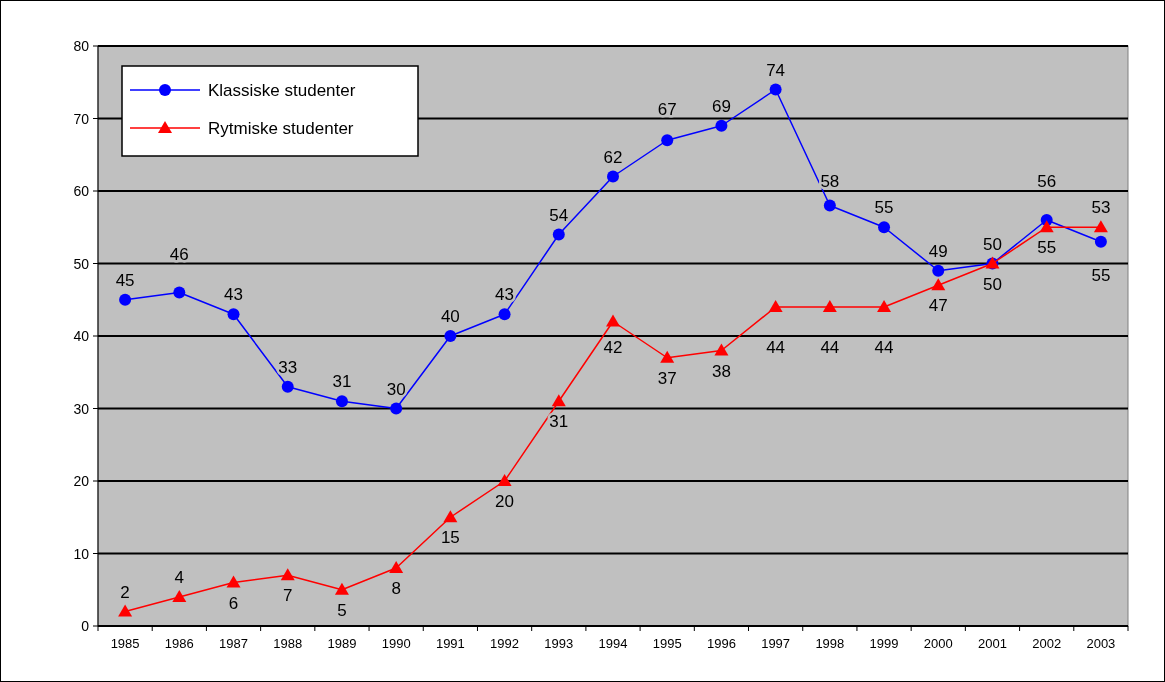  What do you see at coordinates (884, 643) in the screenshot?
I see `x-tick-label: 1999` at bounding box center [884, 643].